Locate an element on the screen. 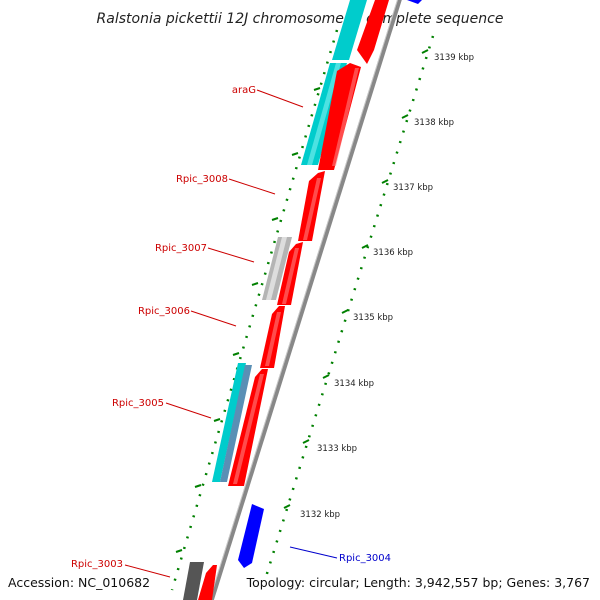 The width and height of the screenshot is (600, 600). cds-feature-rpic-3005-b is located at coordinates (236, 423).